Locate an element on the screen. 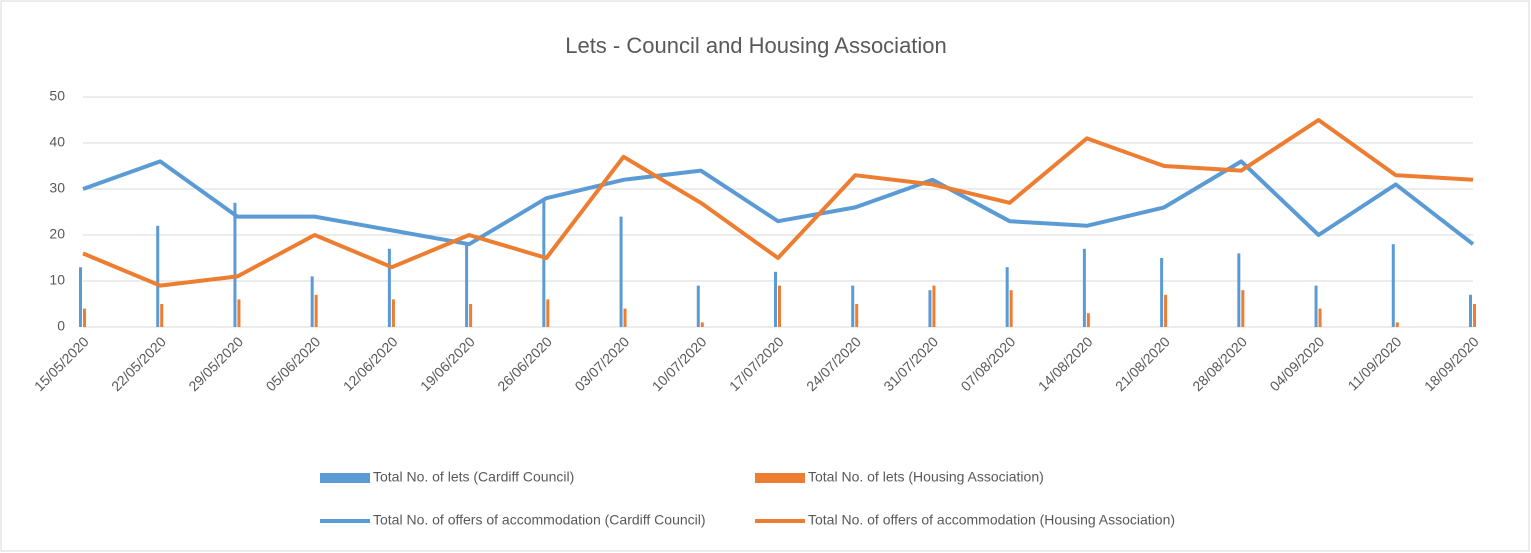 Image resolution: width=1531 pixels, height=553 pixels. y-tick-label: 20 is located at coordinates (57, 234).